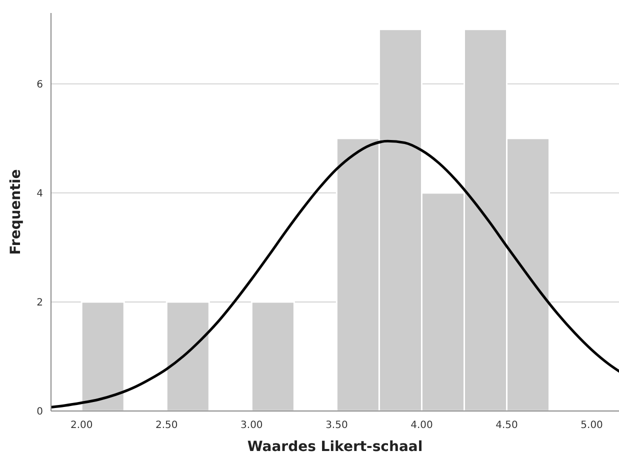 The height and width of the screenshot is (457, 619). Describe the element at coordinates (39, 84) in the screenshot. I see `y-tick-label: 6` at that location.